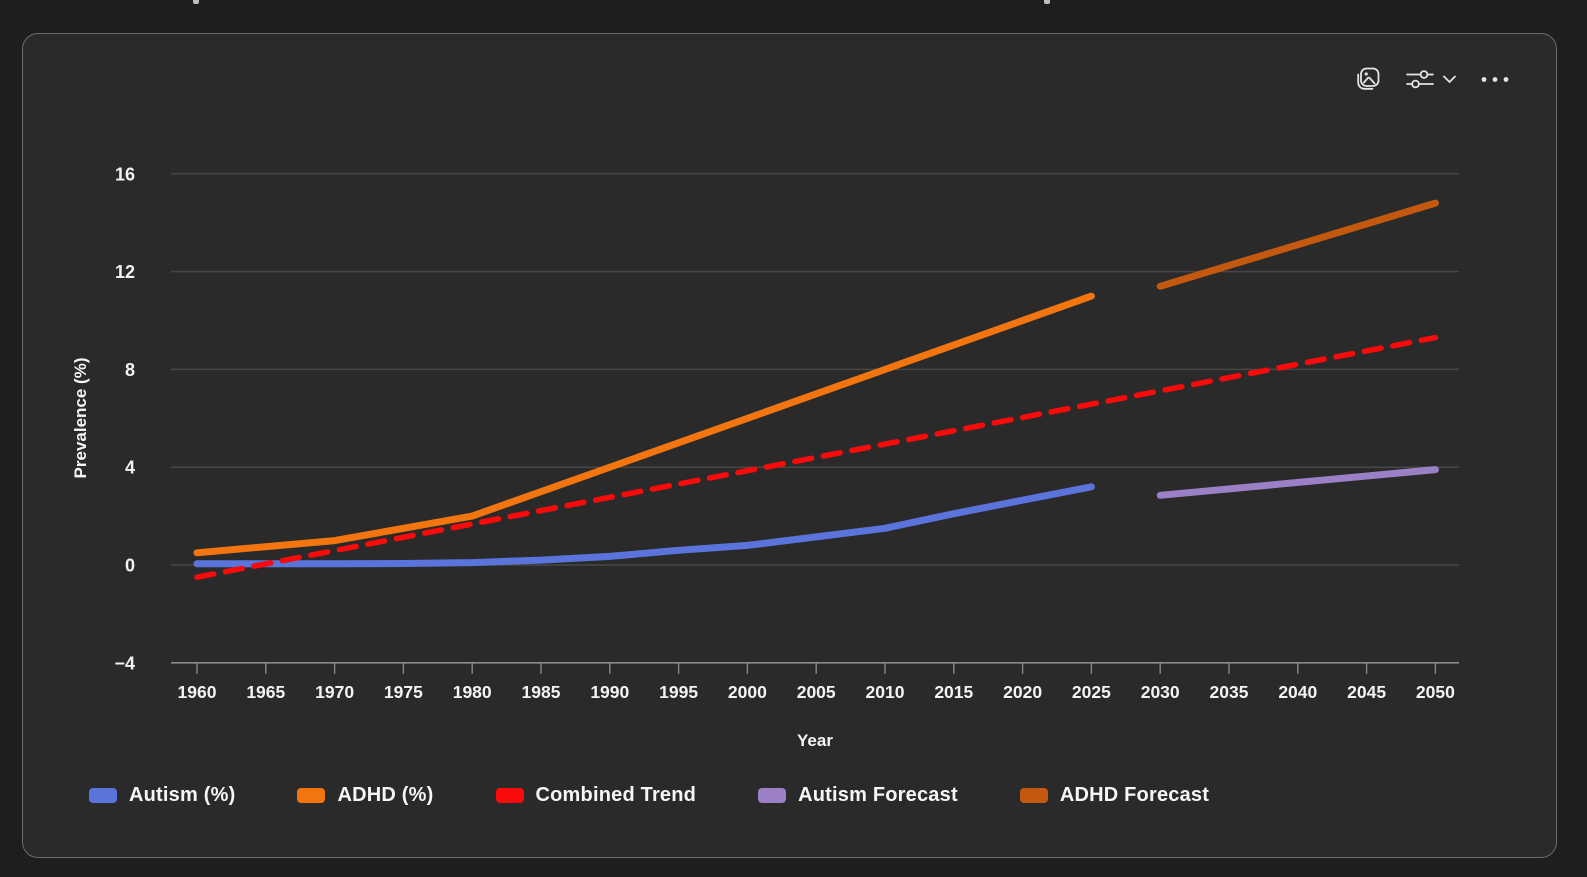 The width and height of the screenshot is (1587, 877). What do you see at coordinates (747, 692) in the screenshot?
I see `x-tick-label: 2000` at bounding box center [747, 692].